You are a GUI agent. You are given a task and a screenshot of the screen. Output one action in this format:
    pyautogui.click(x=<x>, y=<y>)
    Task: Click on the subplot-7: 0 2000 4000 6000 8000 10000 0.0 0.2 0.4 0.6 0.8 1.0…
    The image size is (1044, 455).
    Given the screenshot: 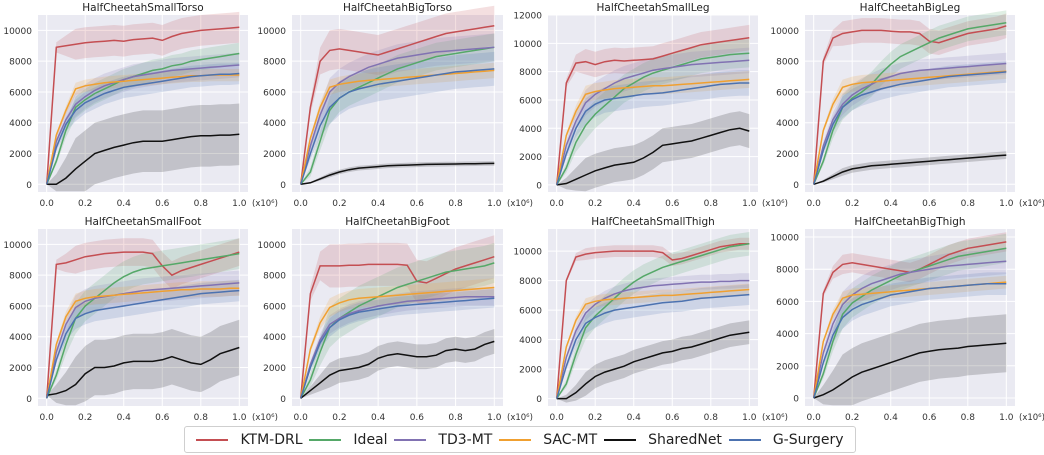 What is the action you would take?
    pyautogui.click(x=650, y=319)
    